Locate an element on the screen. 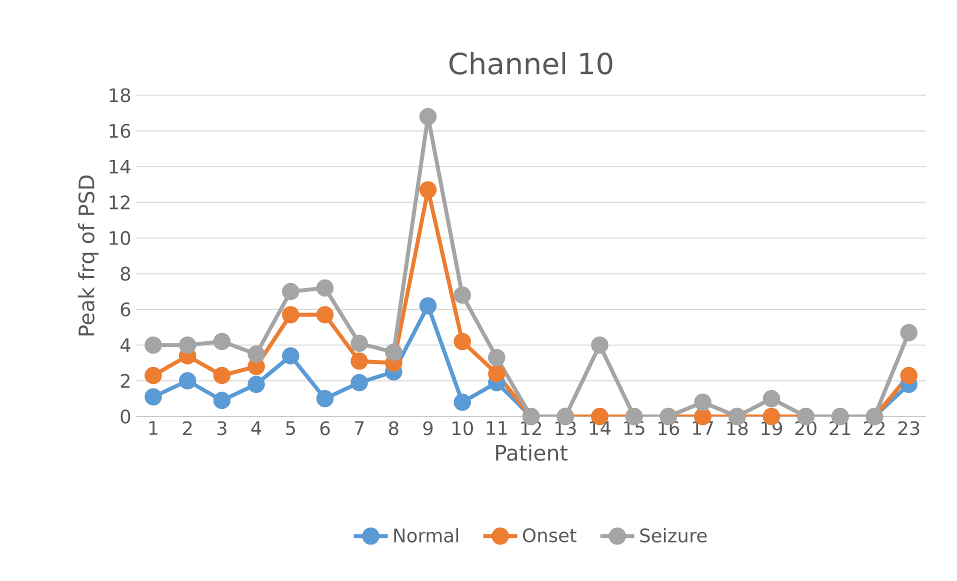 The image size is (957, 581). x-tick-label: 14 is located at coordinates (600, 428).